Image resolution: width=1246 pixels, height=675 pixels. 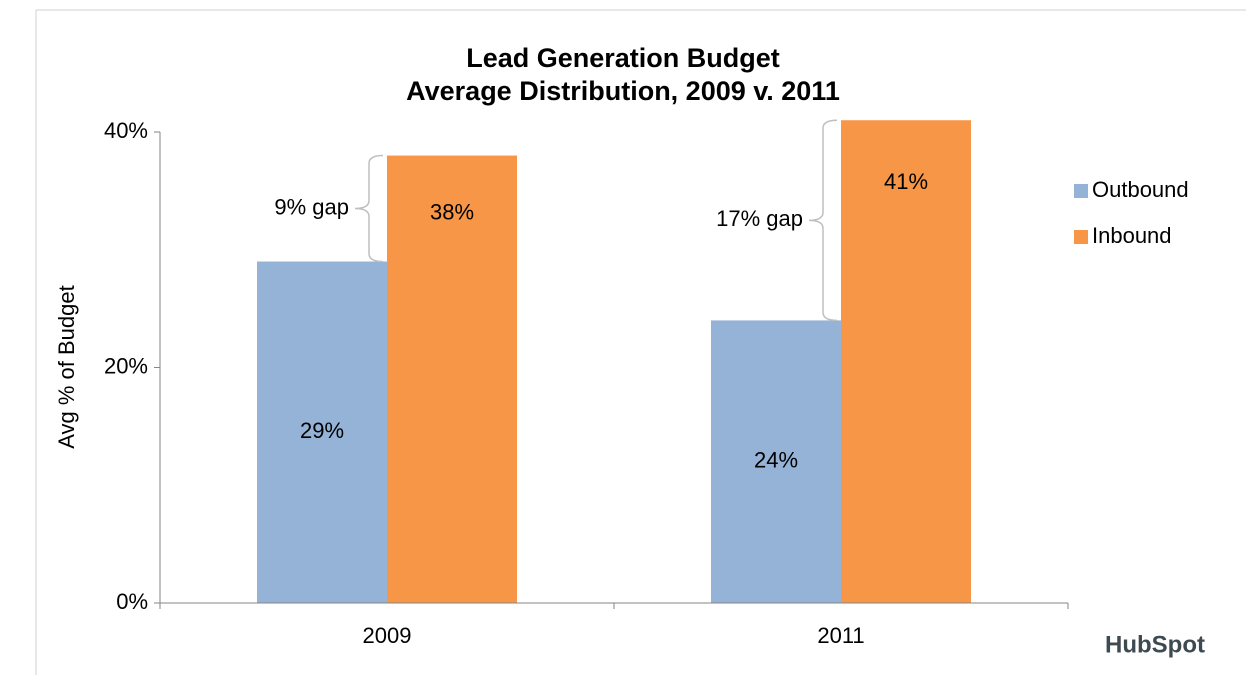 What do you see at coordinates (623, 91) in the screenshot?
I see `chart-title: Average Distribution, 2009 v. 2011` at bounding box center [623, 91].